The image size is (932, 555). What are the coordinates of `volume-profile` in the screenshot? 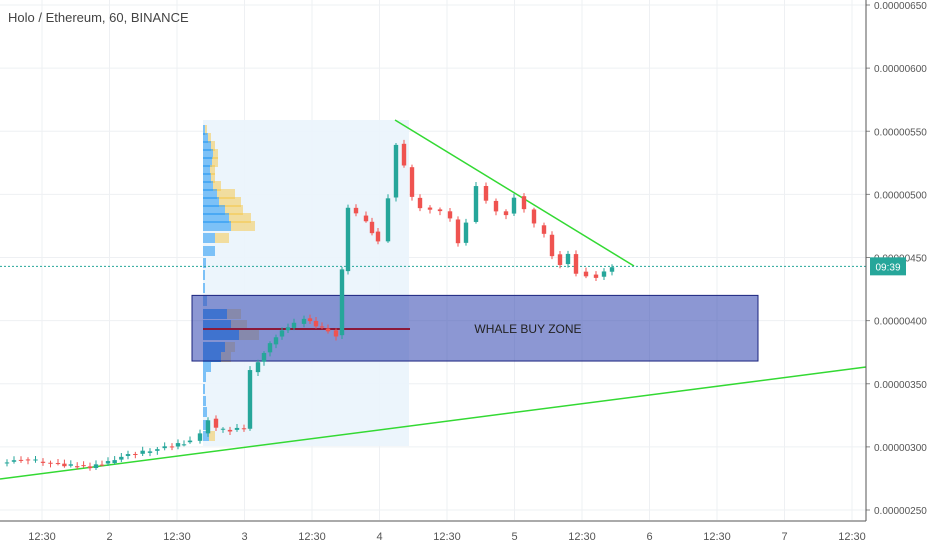 It's located at (306, 283).